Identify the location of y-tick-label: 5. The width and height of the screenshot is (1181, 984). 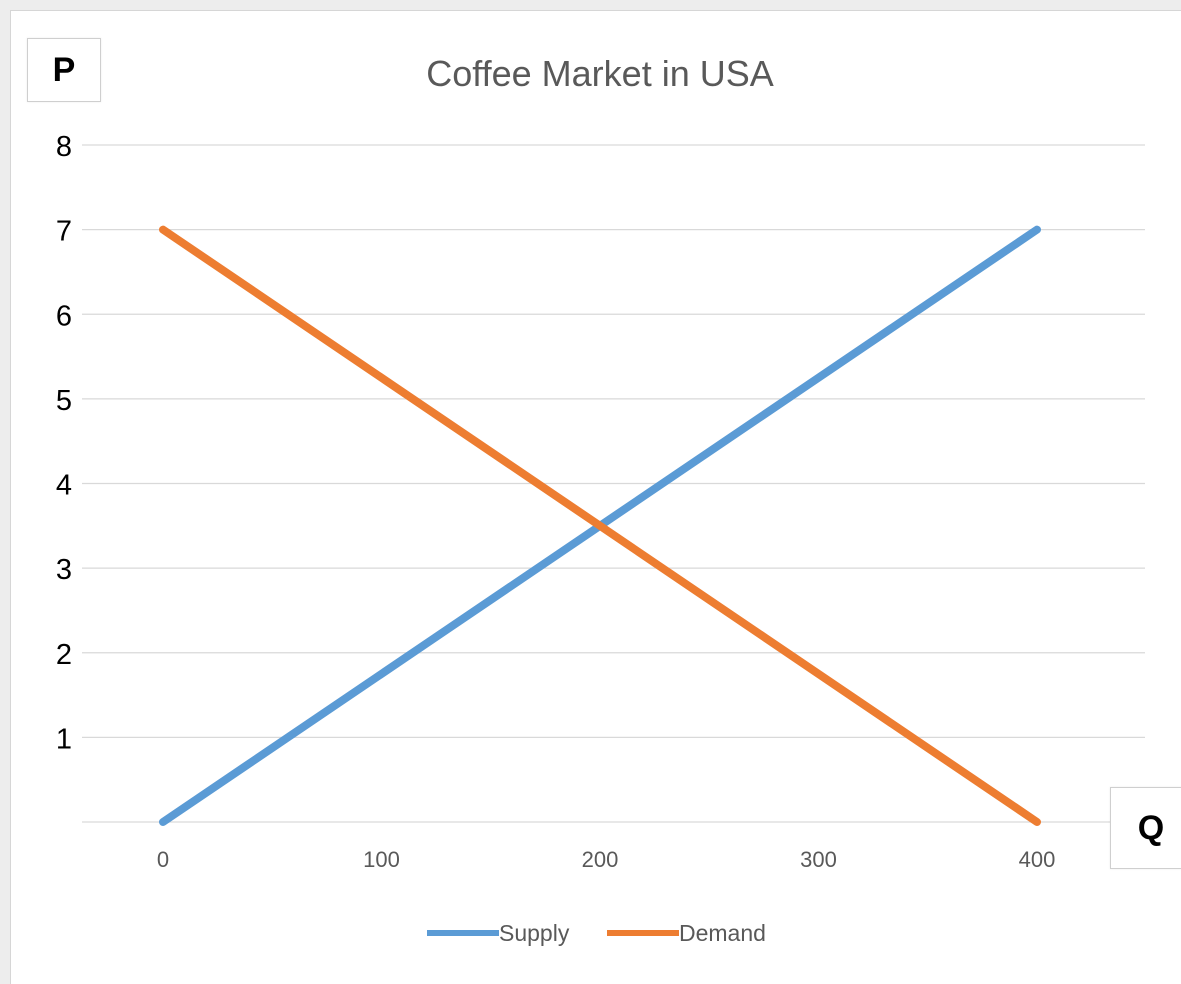
(64, 401).